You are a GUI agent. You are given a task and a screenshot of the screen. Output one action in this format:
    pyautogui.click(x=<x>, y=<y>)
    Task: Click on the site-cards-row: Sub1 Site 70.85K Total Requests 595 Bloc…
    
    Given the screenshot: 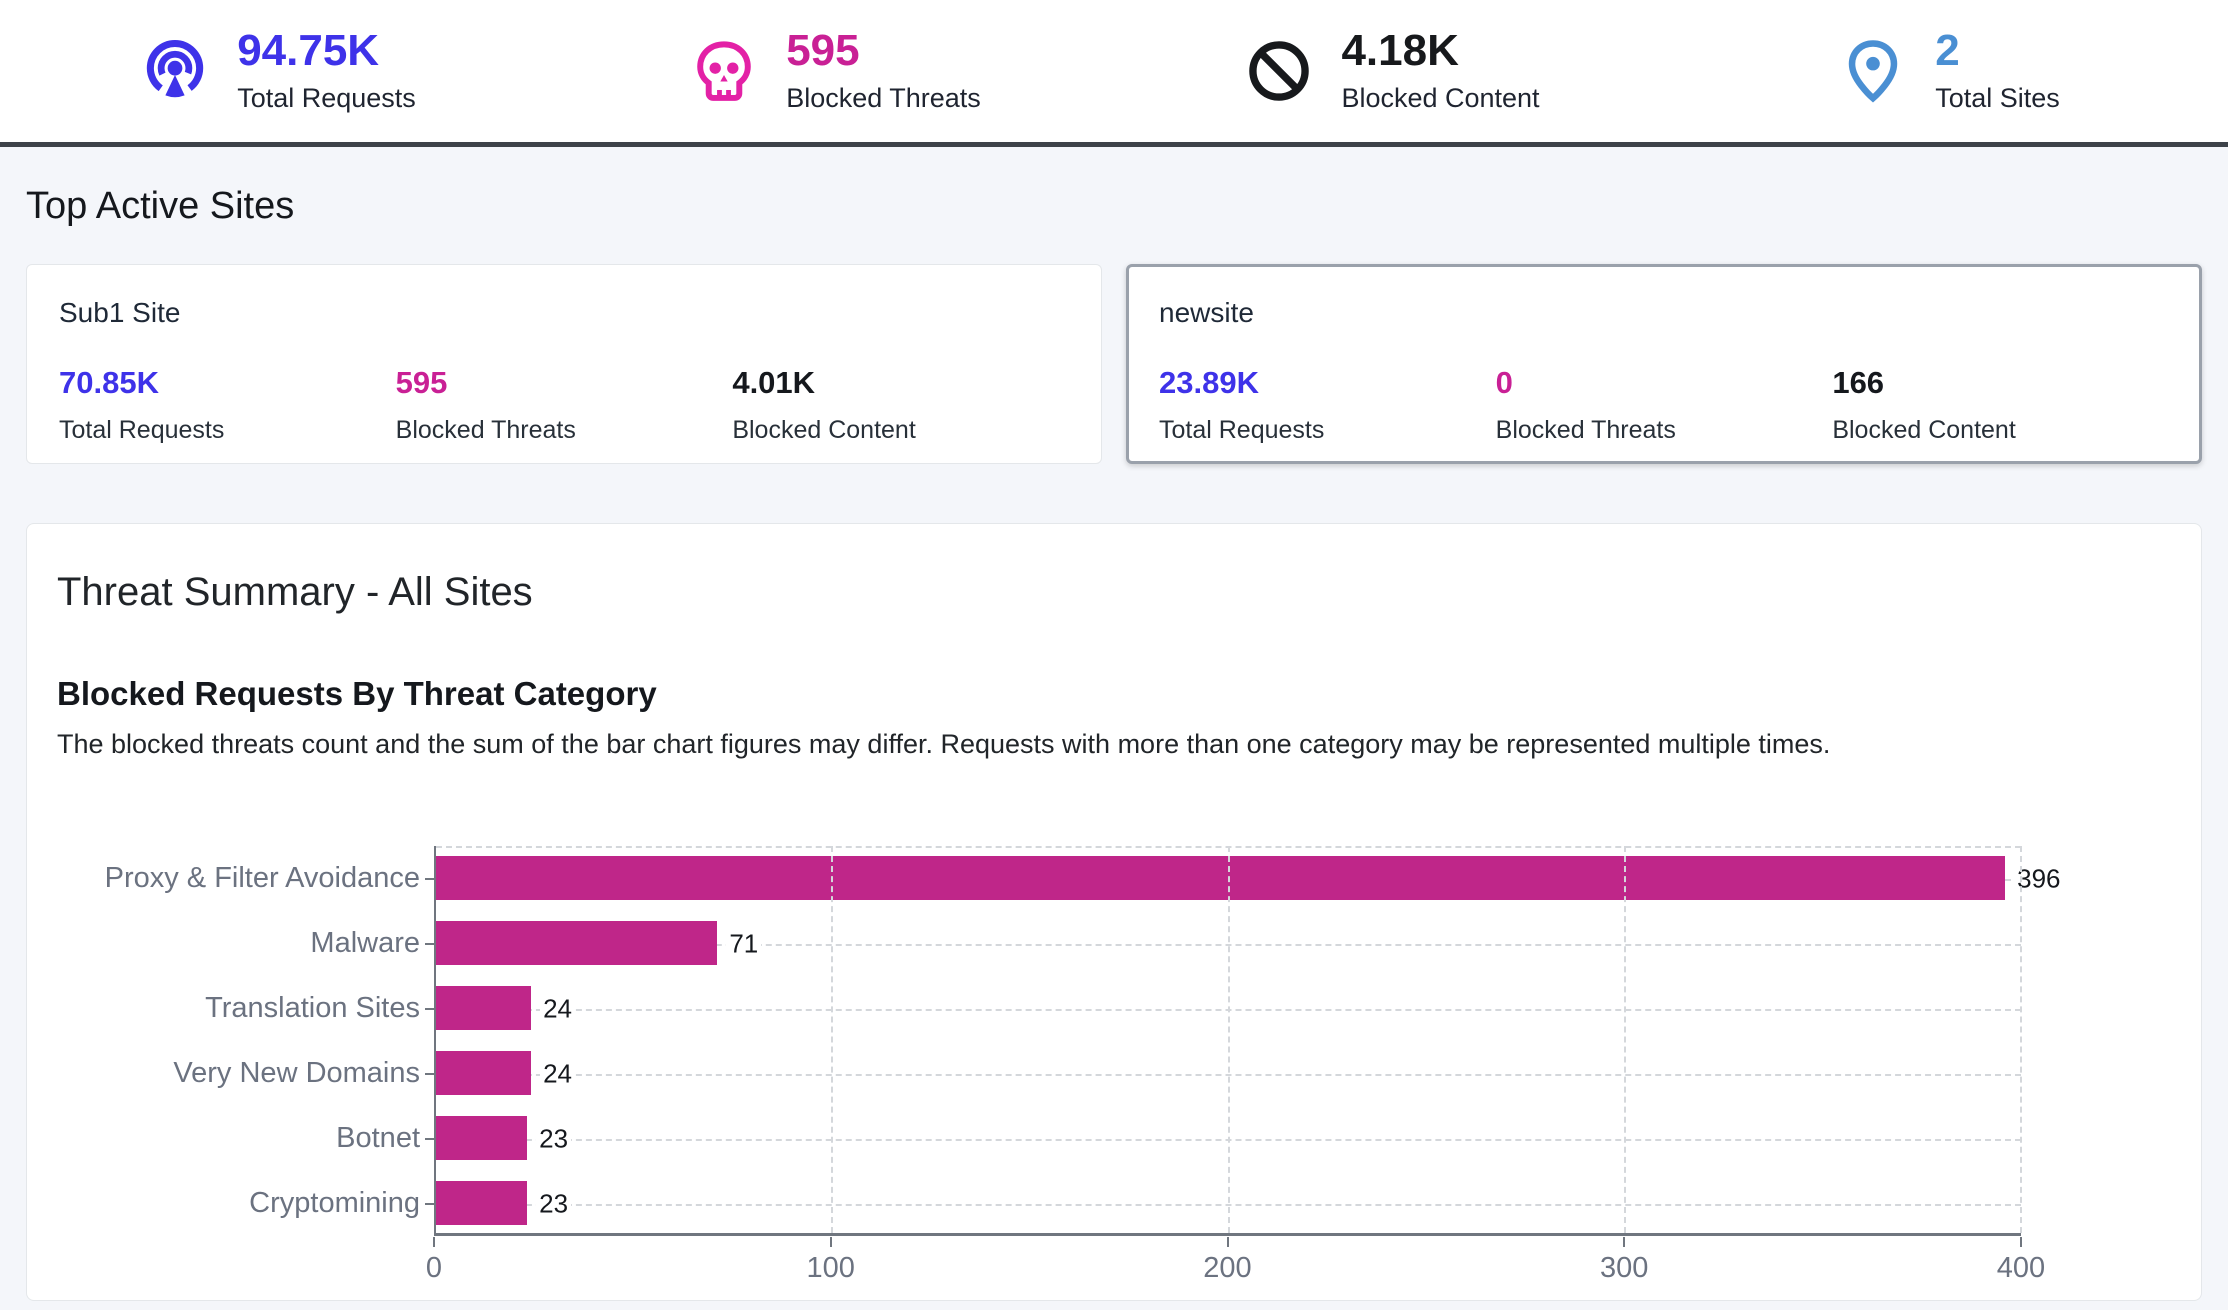 What is the action you would take?
    pyautogui.click(x=1114, y=364)
    